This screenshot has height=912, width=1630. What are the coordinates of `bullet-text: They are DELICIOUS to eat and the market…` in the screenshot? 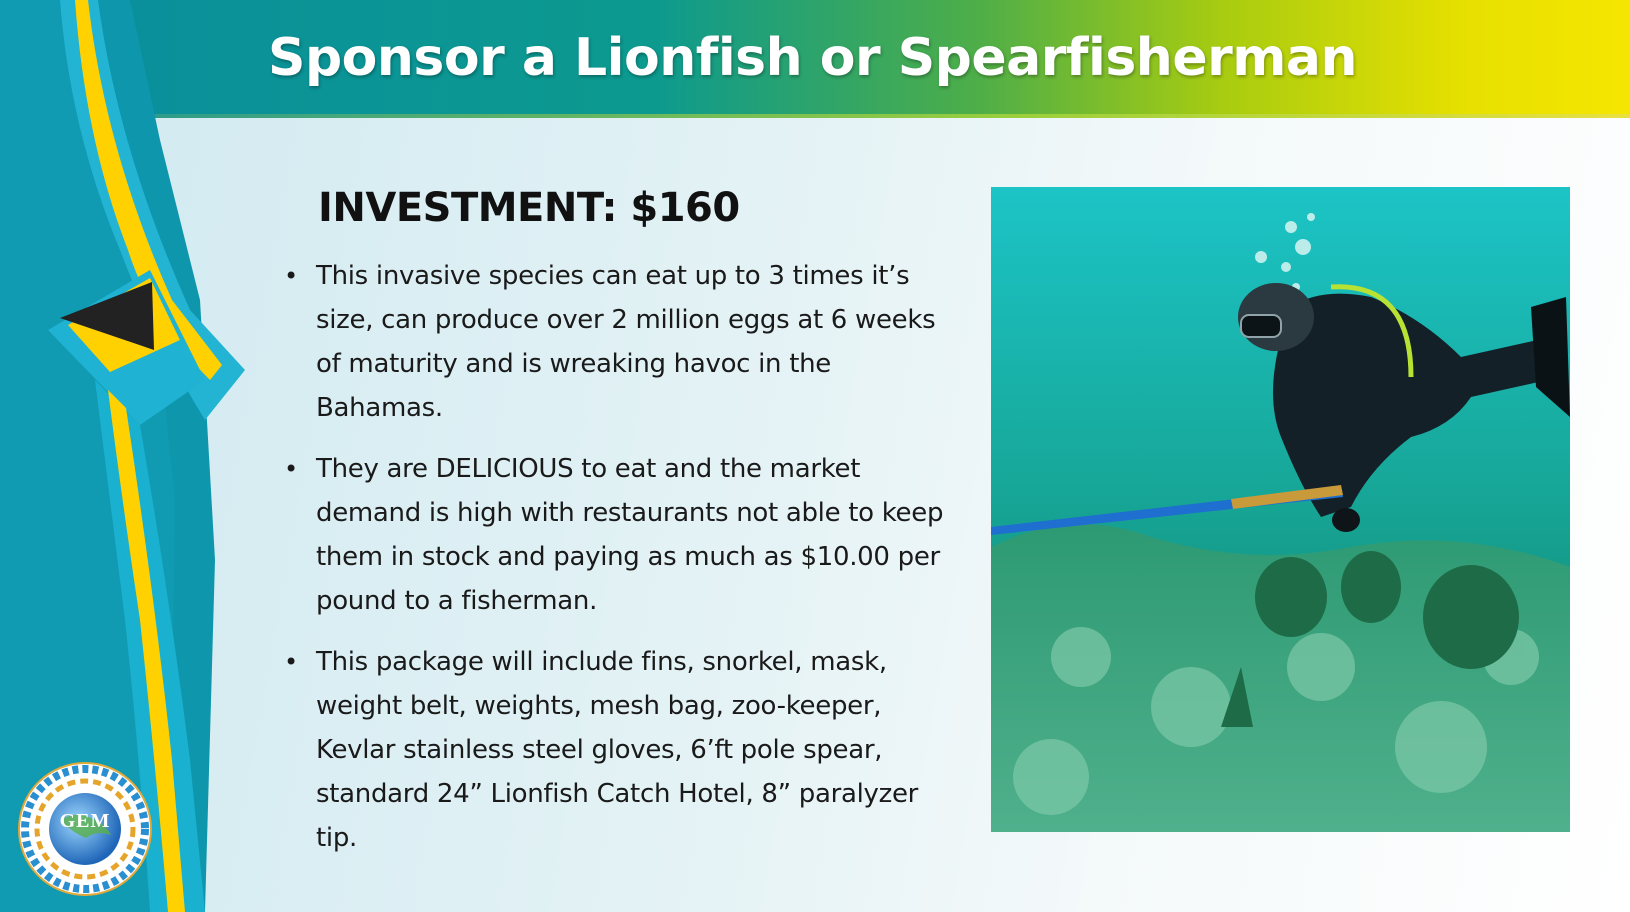 It's located at (630, 535).